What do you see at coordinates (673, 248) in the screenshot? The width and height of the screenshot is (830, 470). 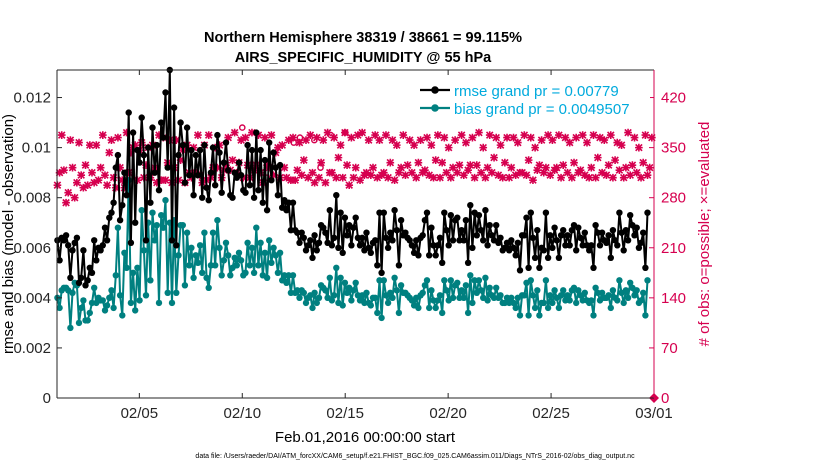 I see `right-y-tick-label: 210` at bounding box center [673, 248].